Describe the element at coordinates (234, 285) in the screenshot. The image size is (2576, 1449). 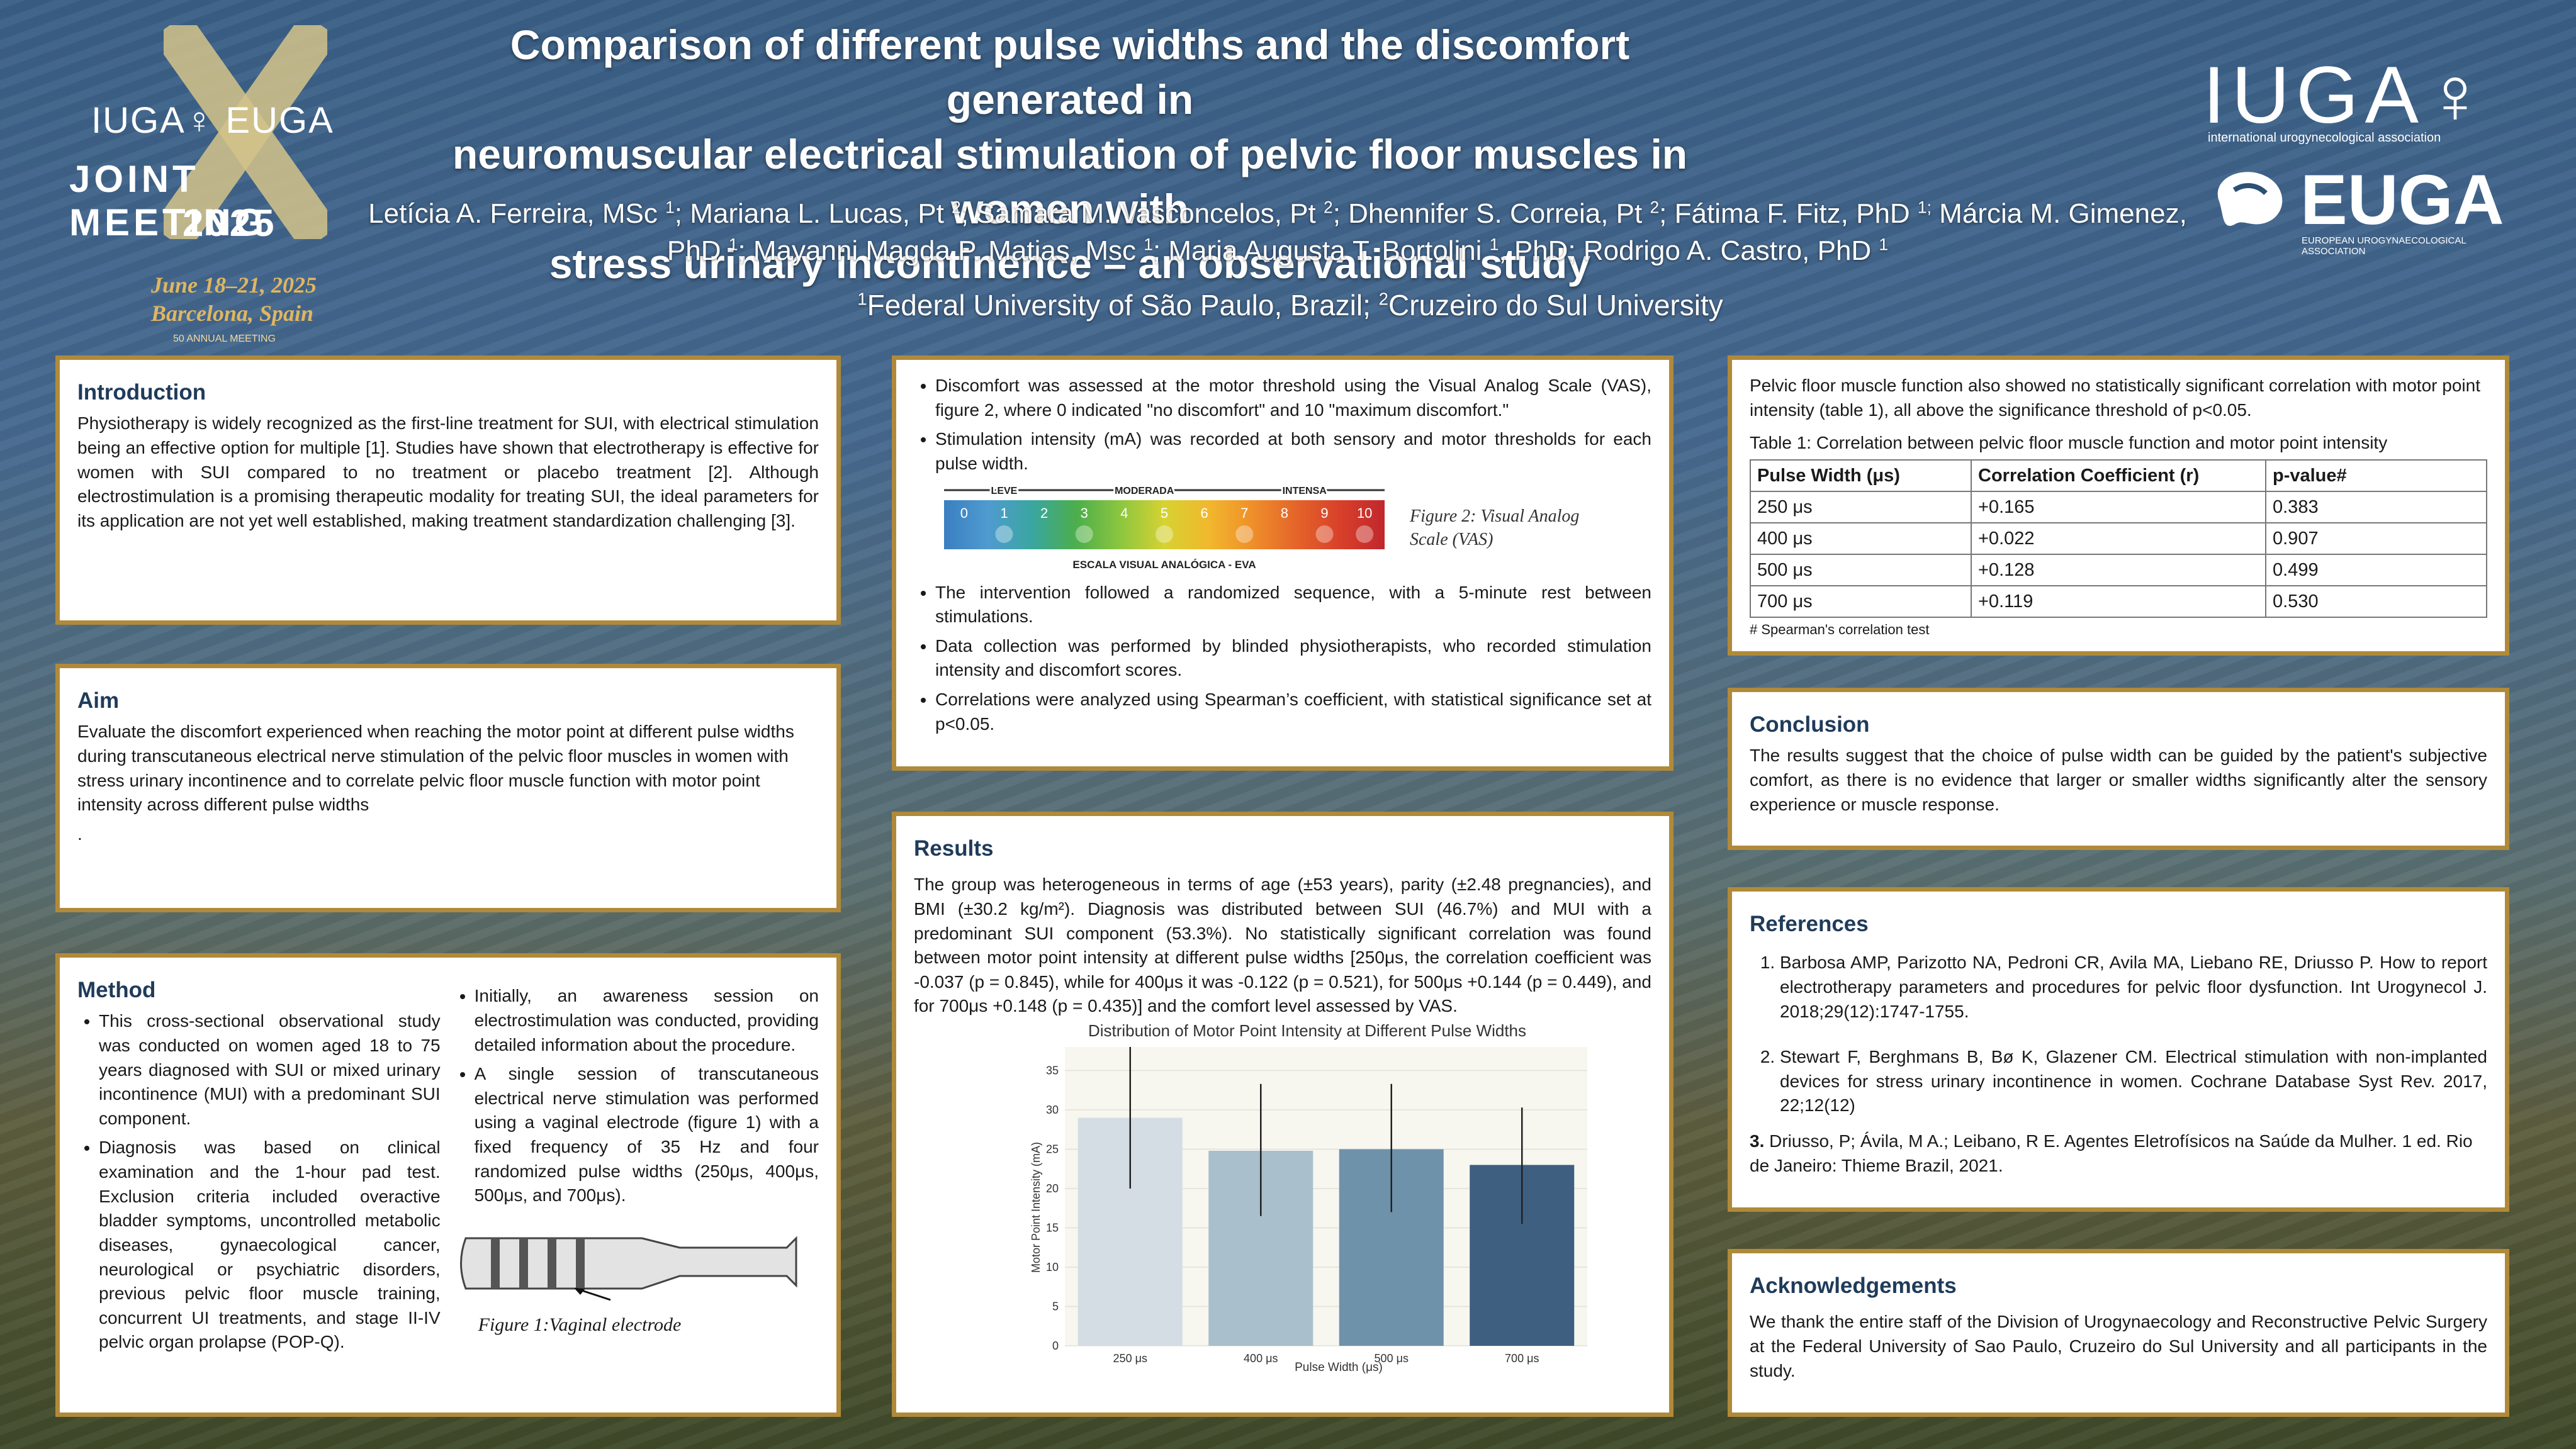
I see `logo-dates-text: June 18–21, 2025` at that location.